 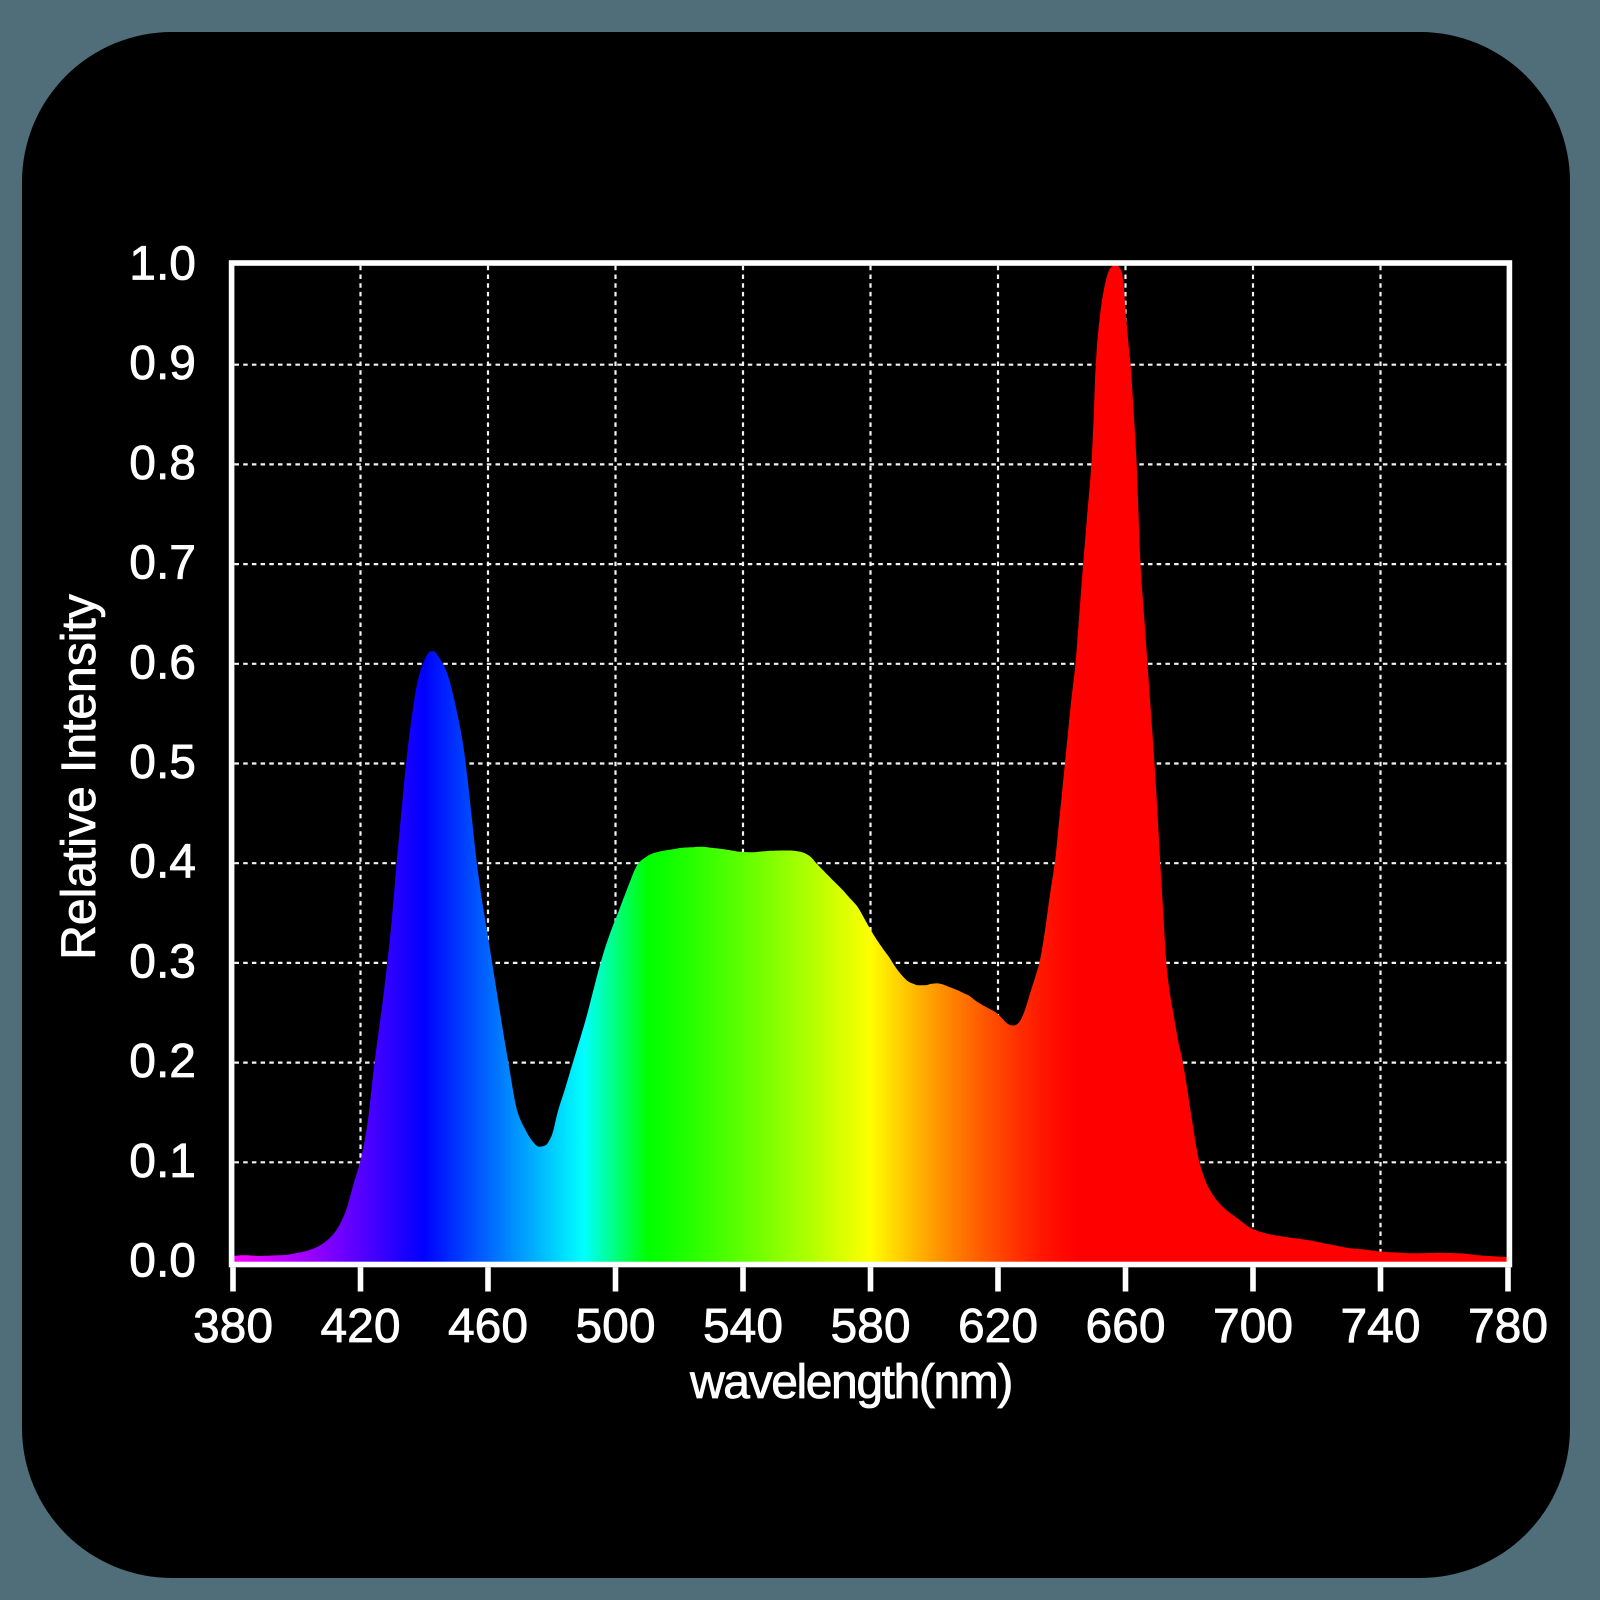 I want to click on svg-text: 0.9, so click(x=162, y=363).